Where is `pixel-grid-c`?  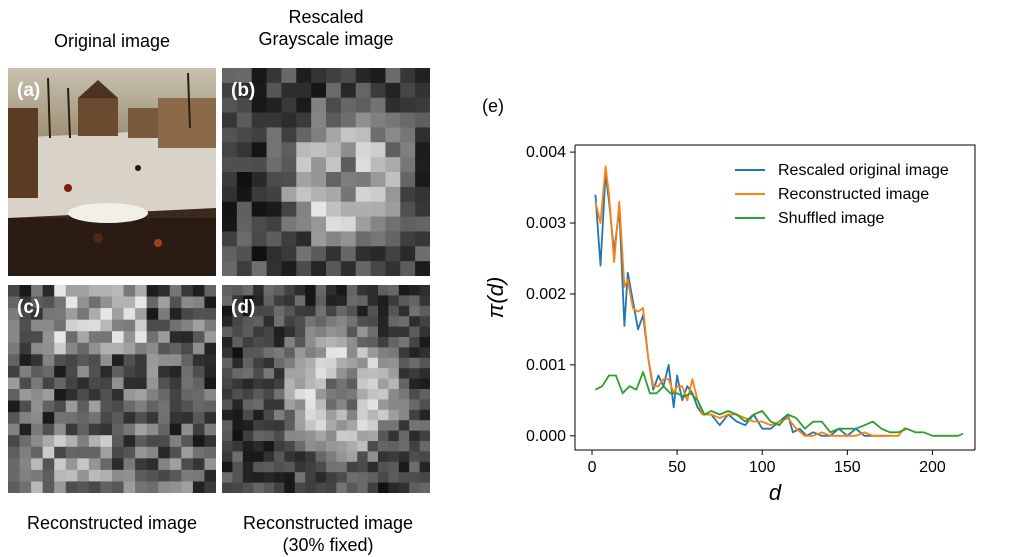 pixel-grid-c is located at coordinates (112, 389).